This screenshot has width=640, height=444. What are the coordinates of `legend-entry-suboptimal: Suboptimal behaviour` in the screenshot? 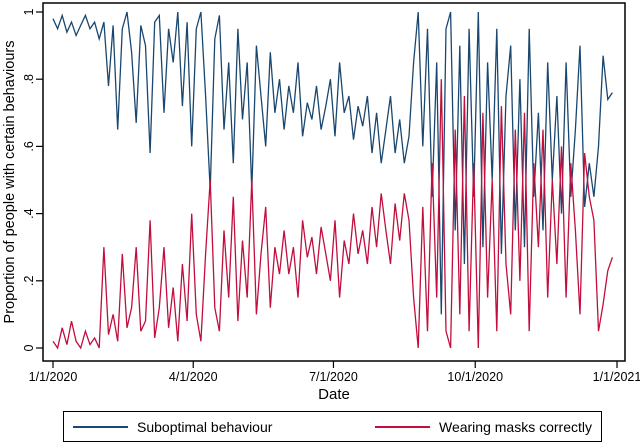 It's located at (172, 427).